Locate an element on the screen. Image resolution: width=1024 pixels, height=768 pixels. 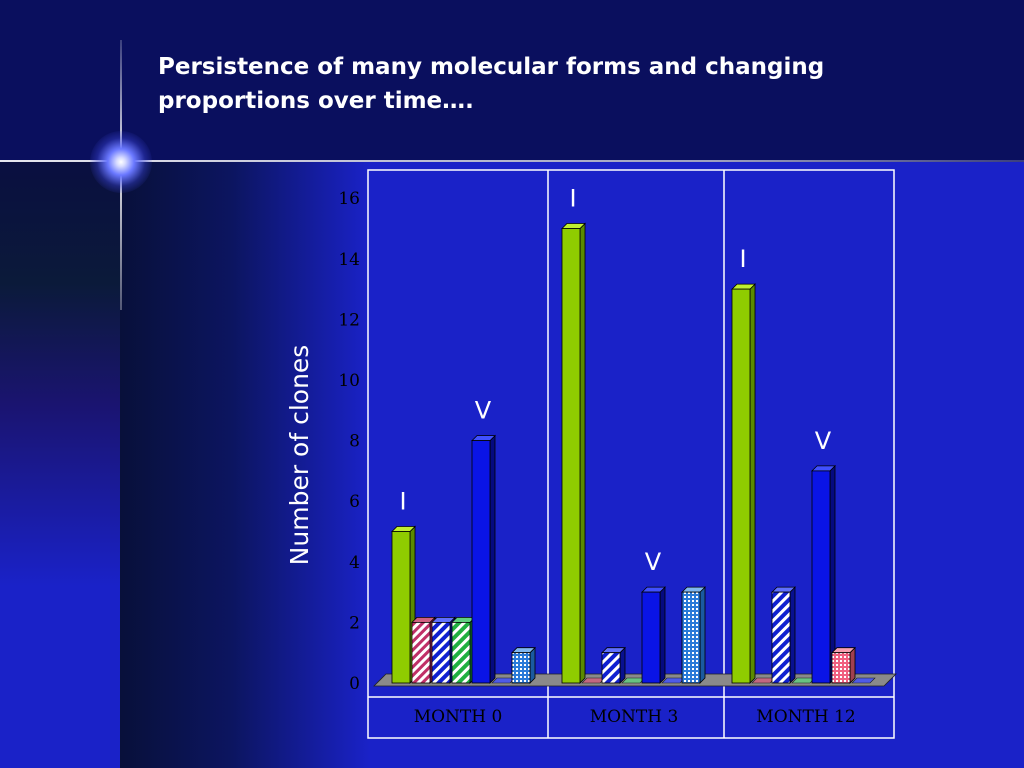
decorative-horizontal-line is located at coordinates (512, 161).